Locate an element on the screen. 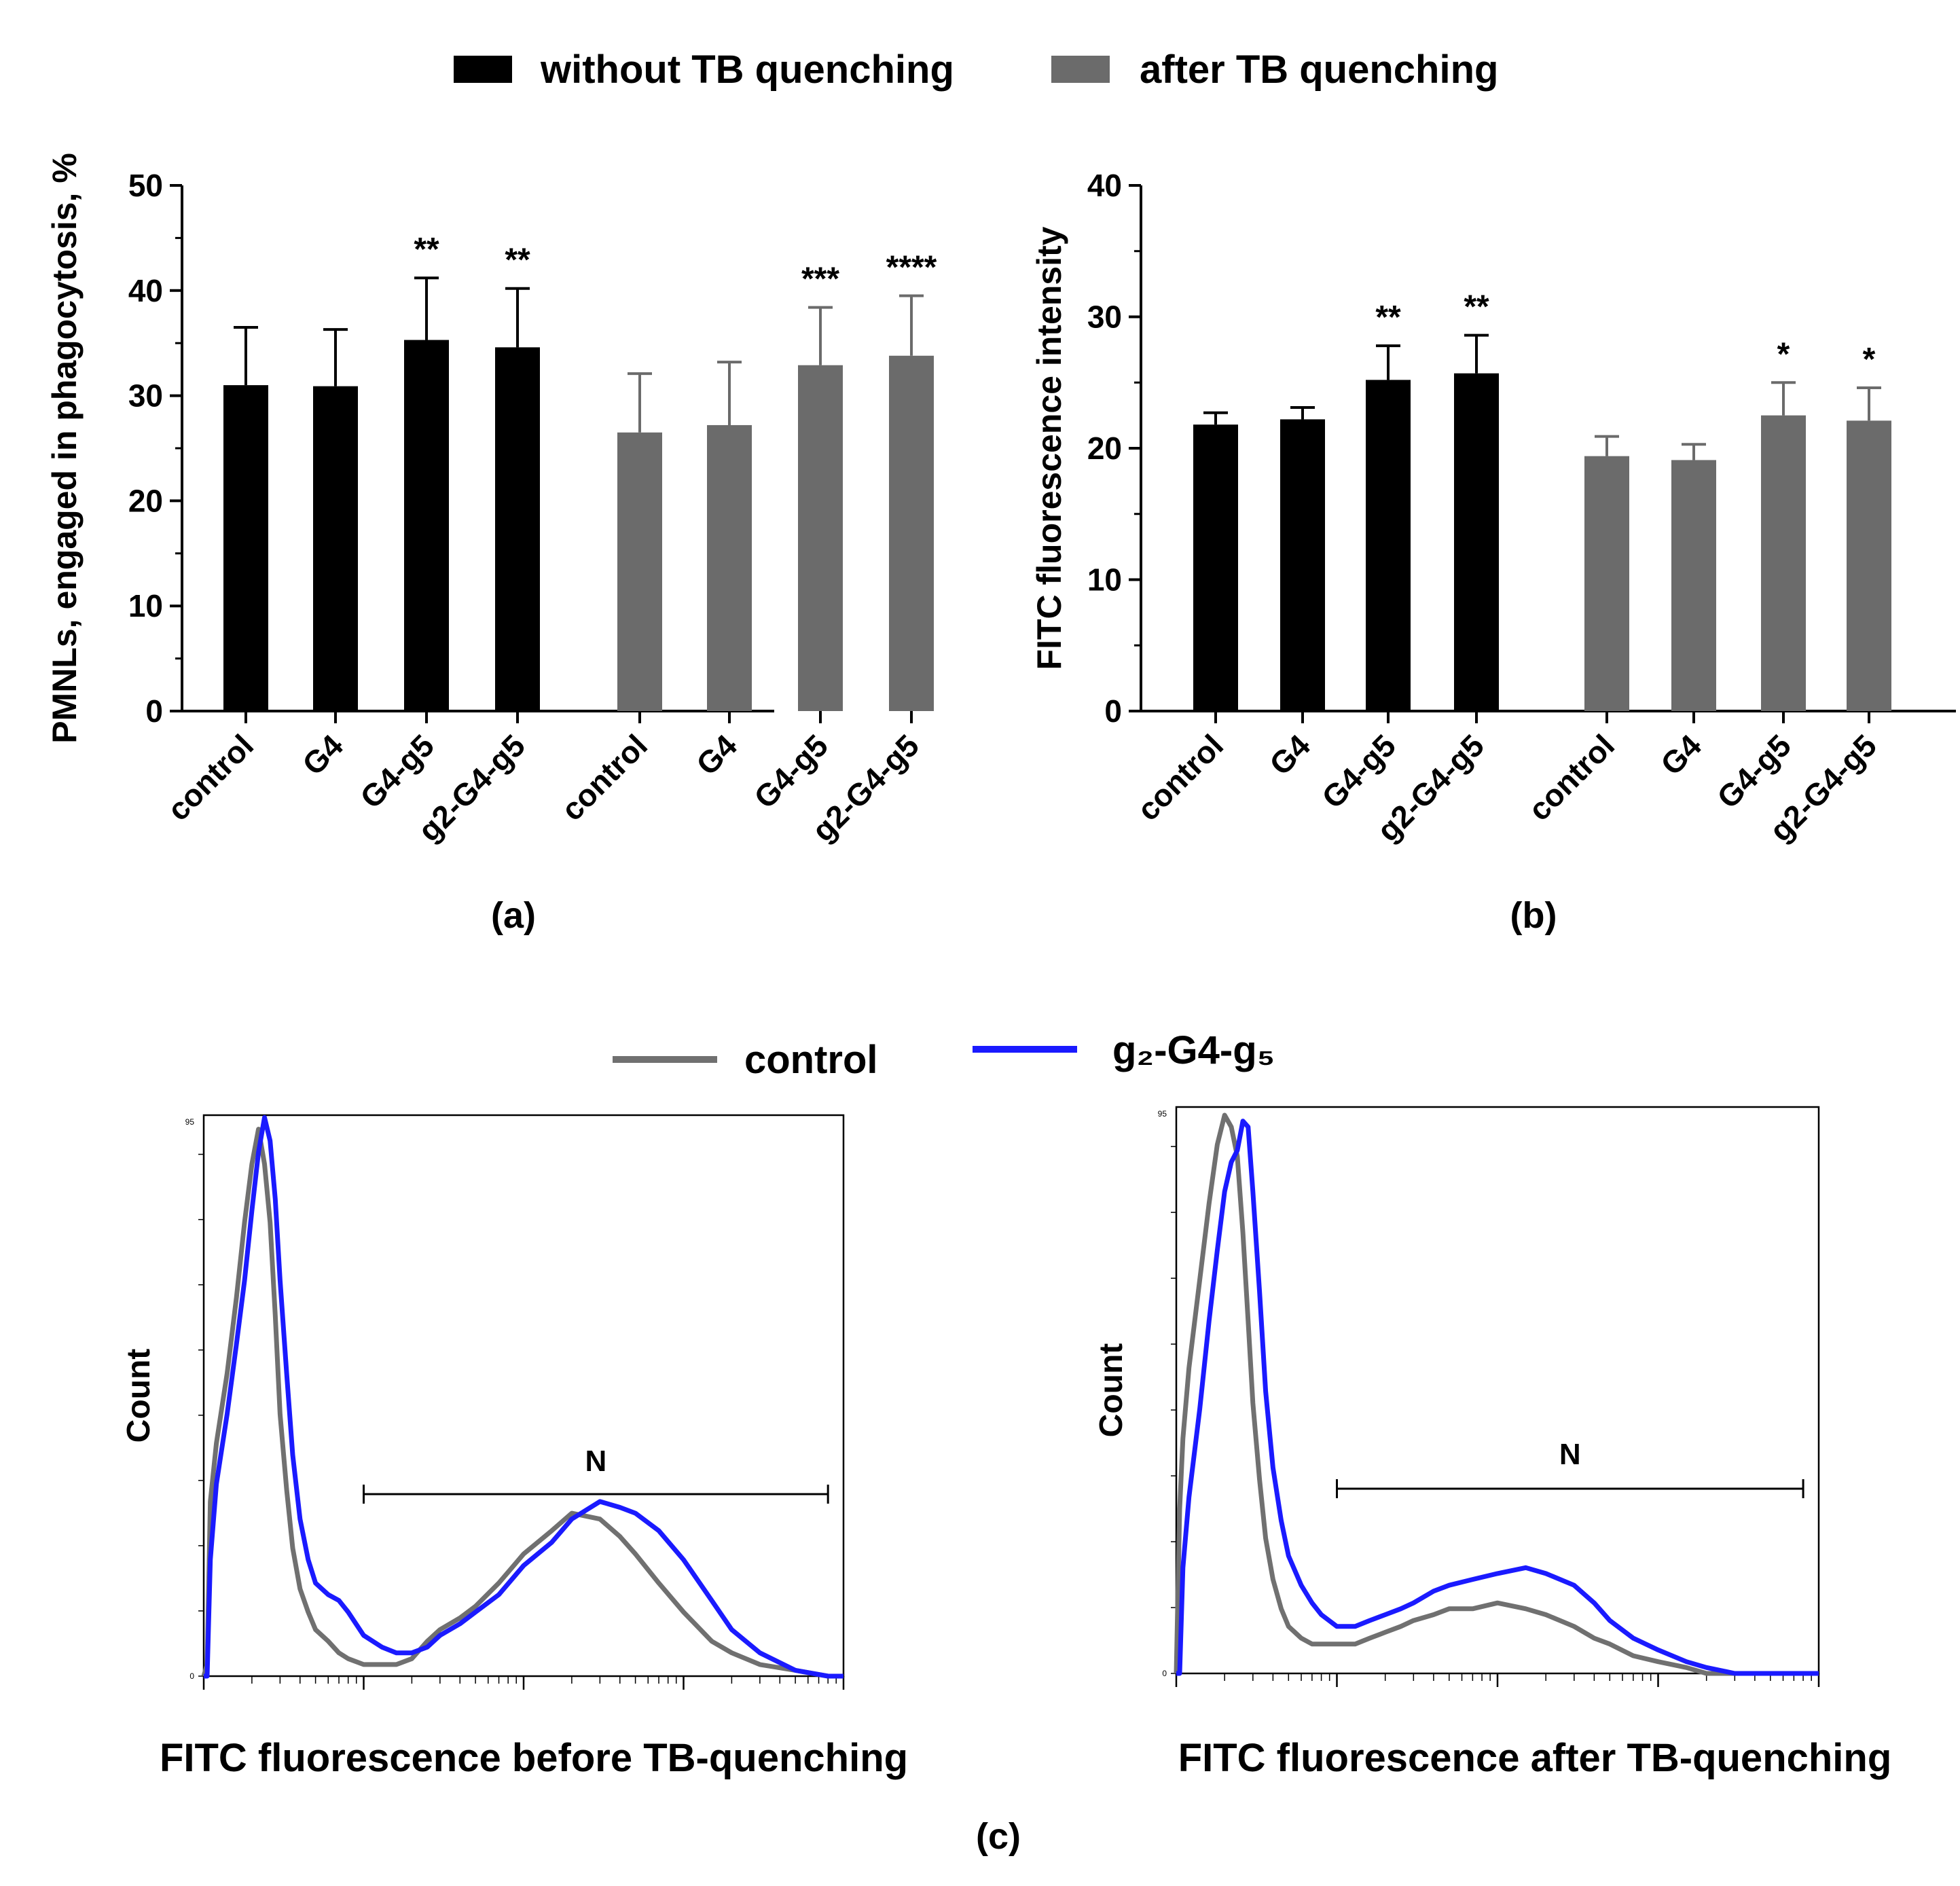 This screenshot has width=1960, height=1886. x-axis-title: FITC fluorescence after TB-quenching is located at coordinates (1535, 1758).